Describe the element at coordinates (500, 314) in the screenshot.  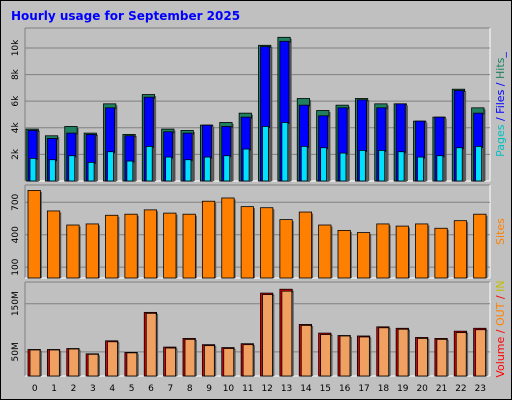
I see `side-label-segment: OUT` at that location.